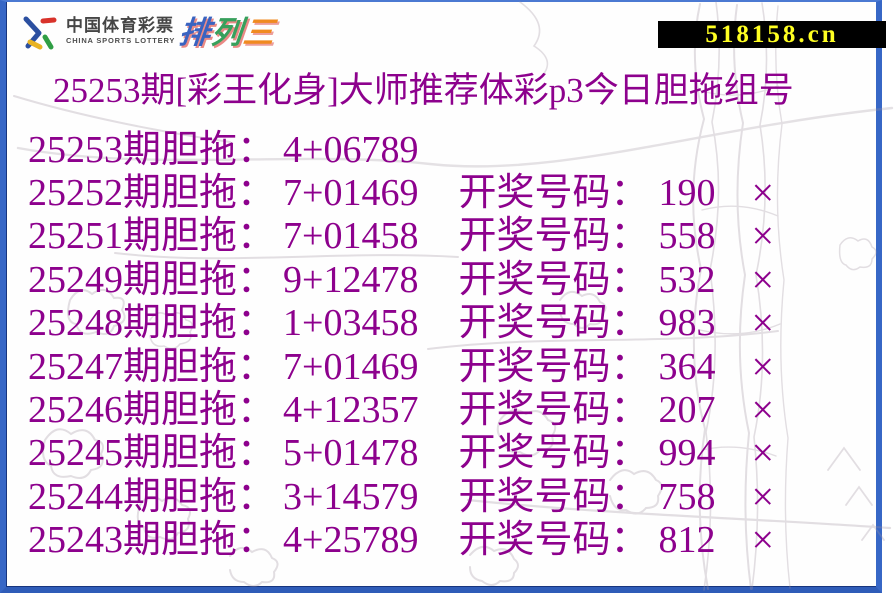 This screenshot has height=595, width=896. What do you see at coordinates (195, 32) in the screenshot?
I see `brand-char-1: 排` at bounding box center [195, 32].